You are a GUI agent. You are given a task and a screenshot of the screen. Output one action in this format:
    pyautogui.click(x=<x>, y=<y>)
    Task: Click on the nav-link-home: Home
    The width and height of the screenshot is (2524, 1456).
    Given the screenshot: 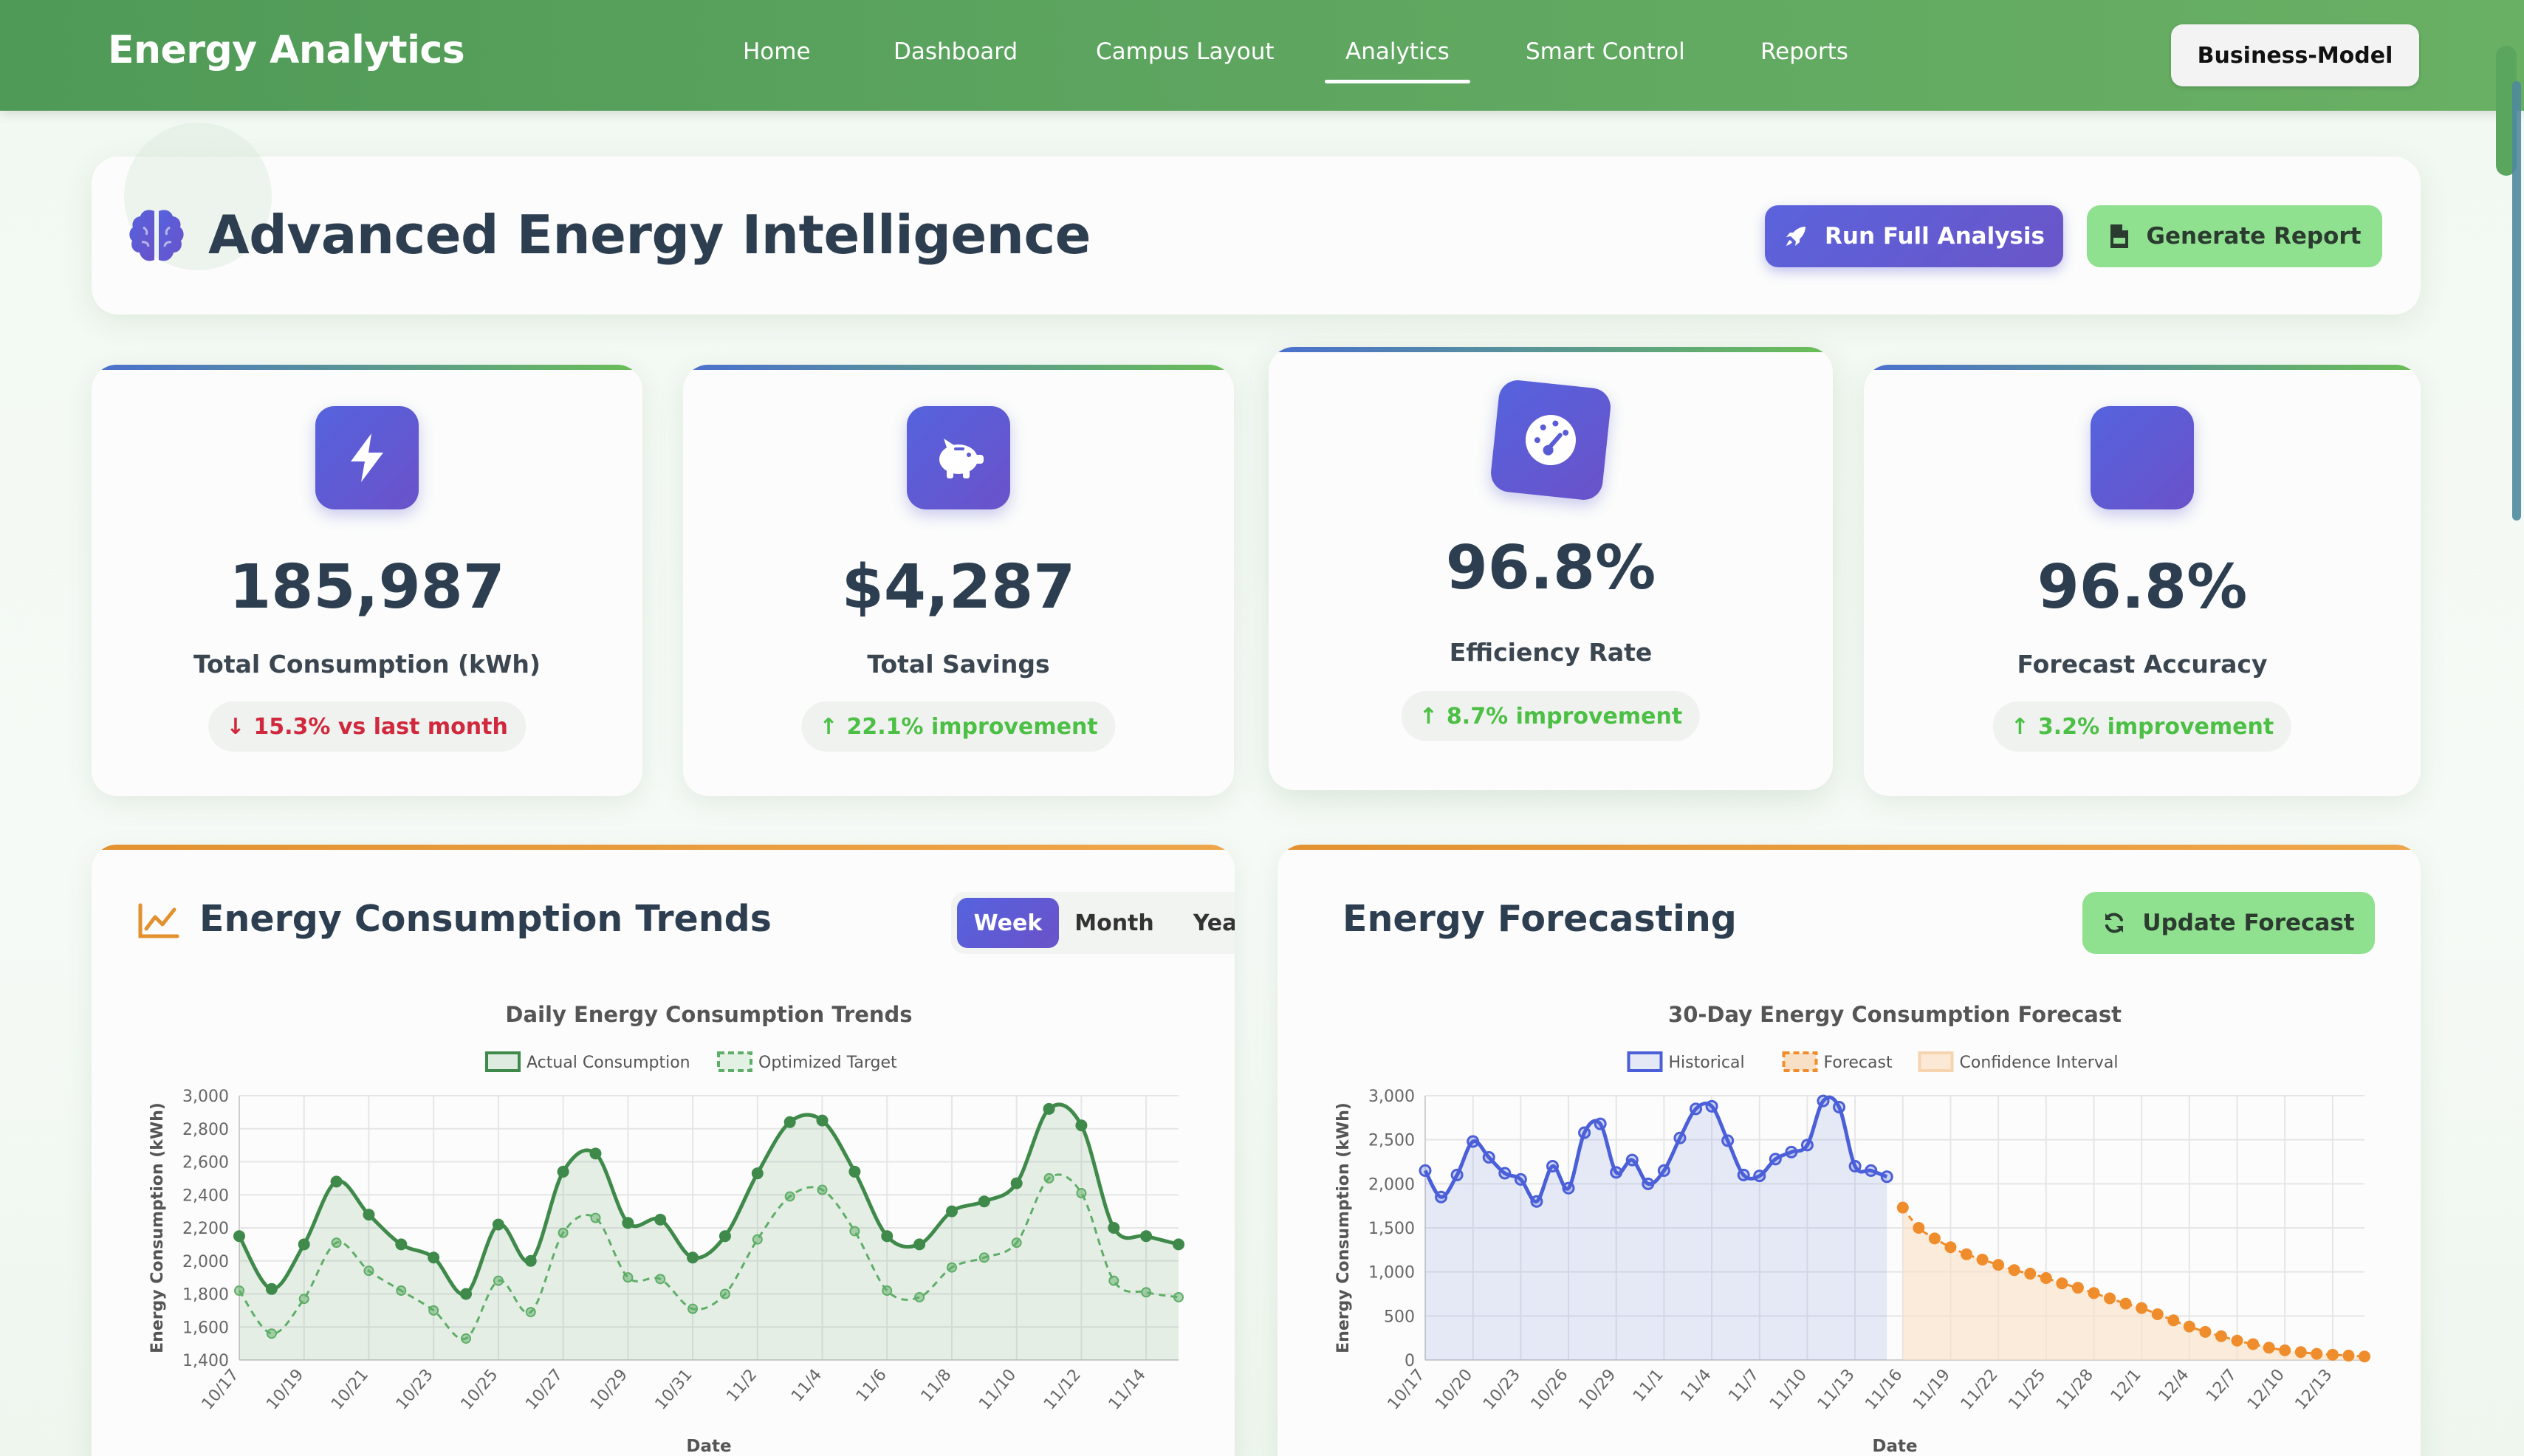 What is the action you would take?
    pyautogui.click(x=777, y=52)
    